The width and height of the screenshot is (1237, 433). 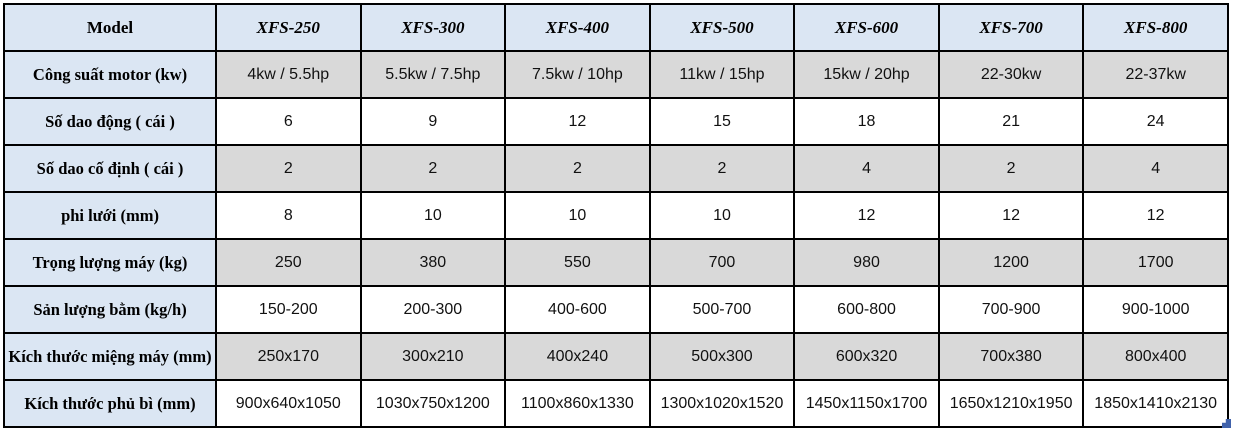 I want to click on row-label: Số dao cố định ( cái ), so click(x=110, y=168).